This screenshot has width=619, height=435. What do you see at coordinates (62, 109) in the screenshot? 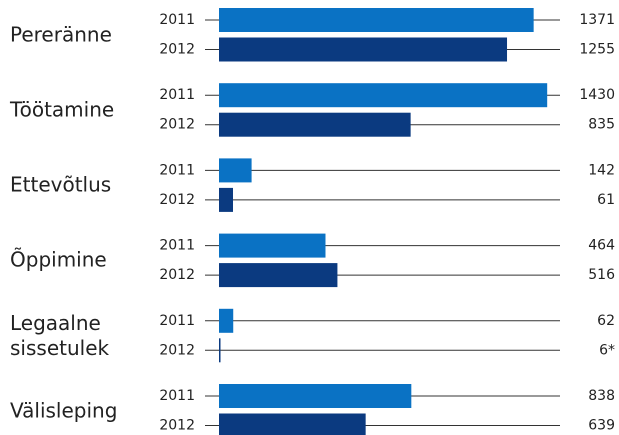
I see `category-label: Töötamine` at bounding box center [62, 109].